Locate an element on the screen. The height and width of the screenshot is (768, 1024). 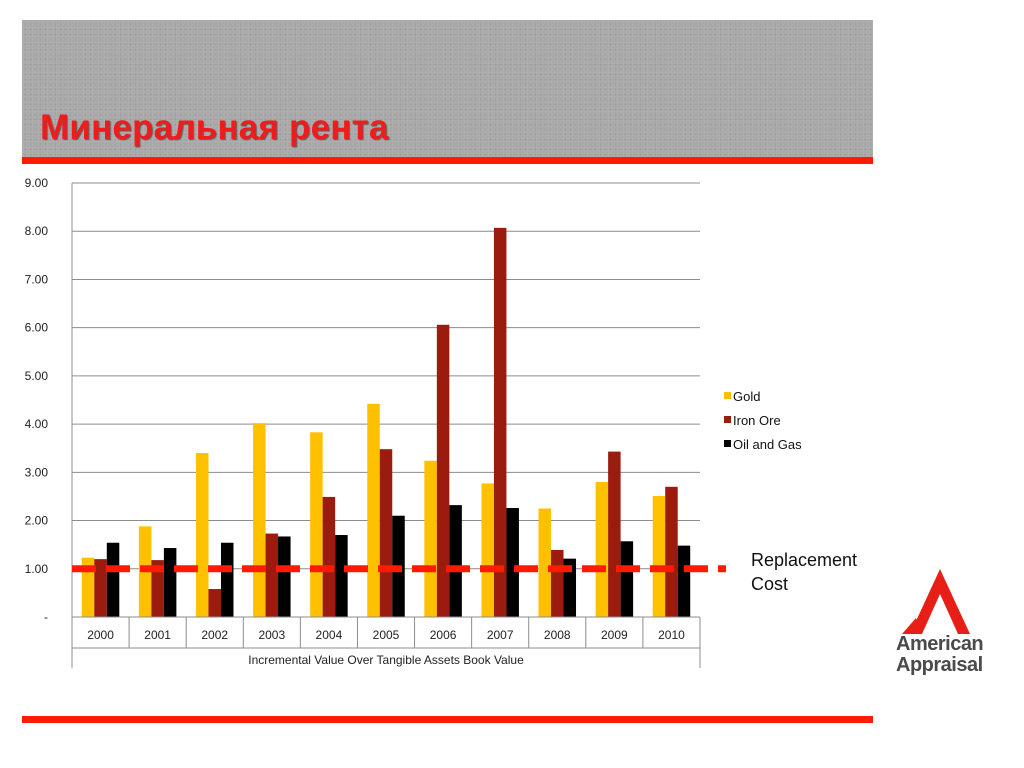
x-tick-label: 2006 is located at coordinates (443, 635).